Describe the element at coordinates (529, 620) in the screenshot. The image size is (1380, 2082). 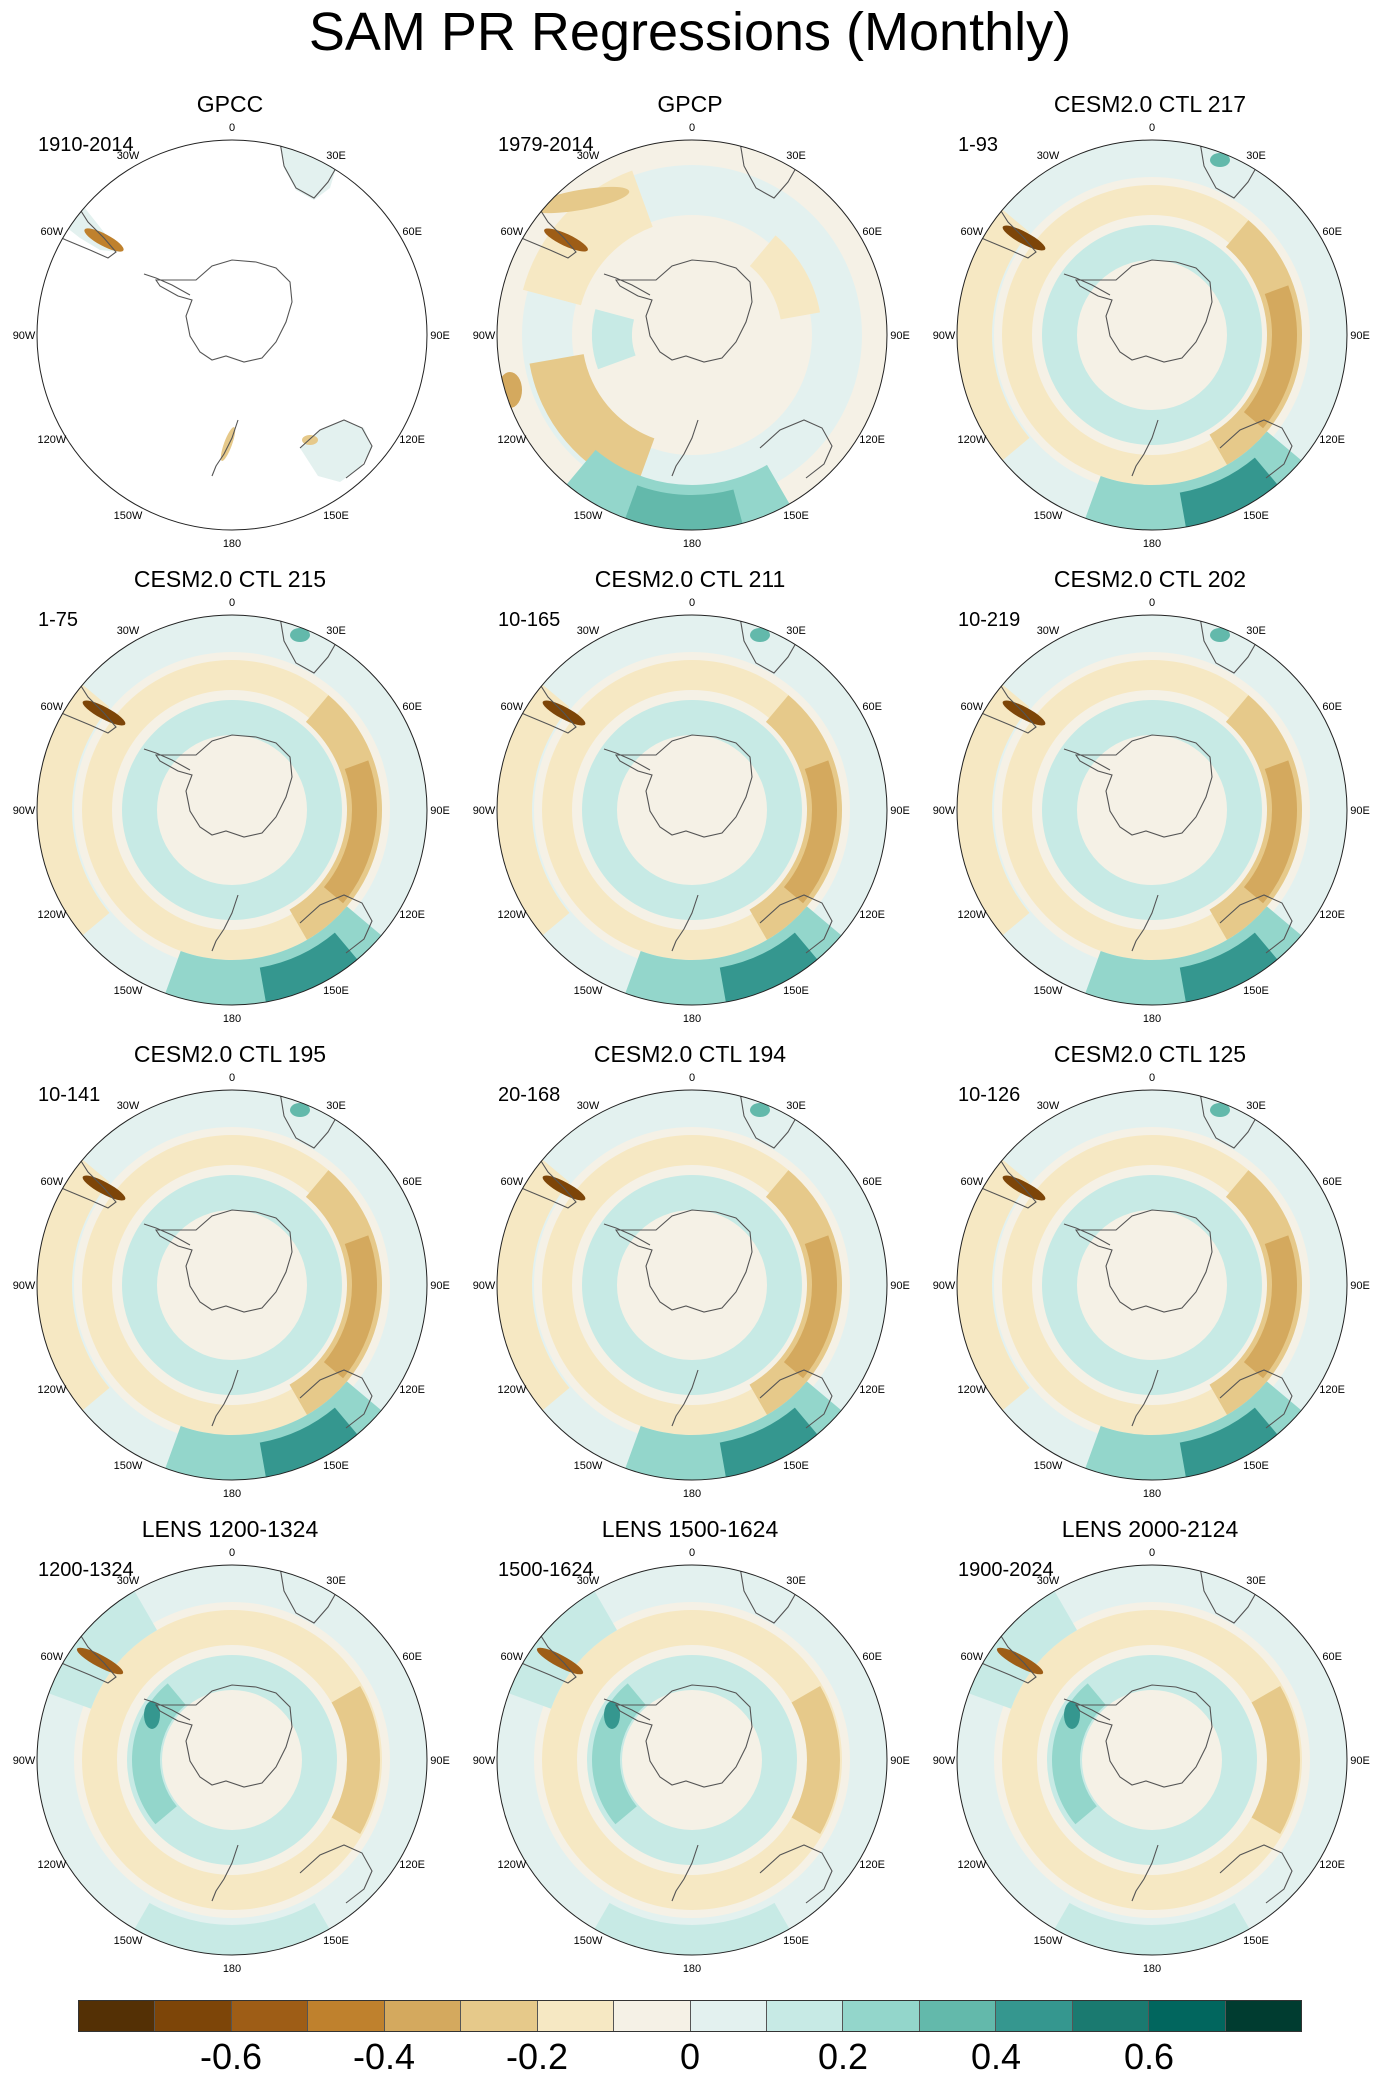
I see `panel-period: 10-165` at that location.